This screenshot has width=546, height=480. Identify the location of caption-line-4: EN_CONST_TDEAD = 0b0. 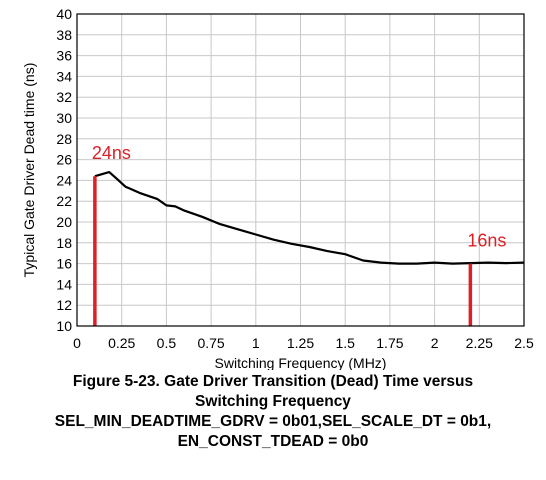
(273, 441).